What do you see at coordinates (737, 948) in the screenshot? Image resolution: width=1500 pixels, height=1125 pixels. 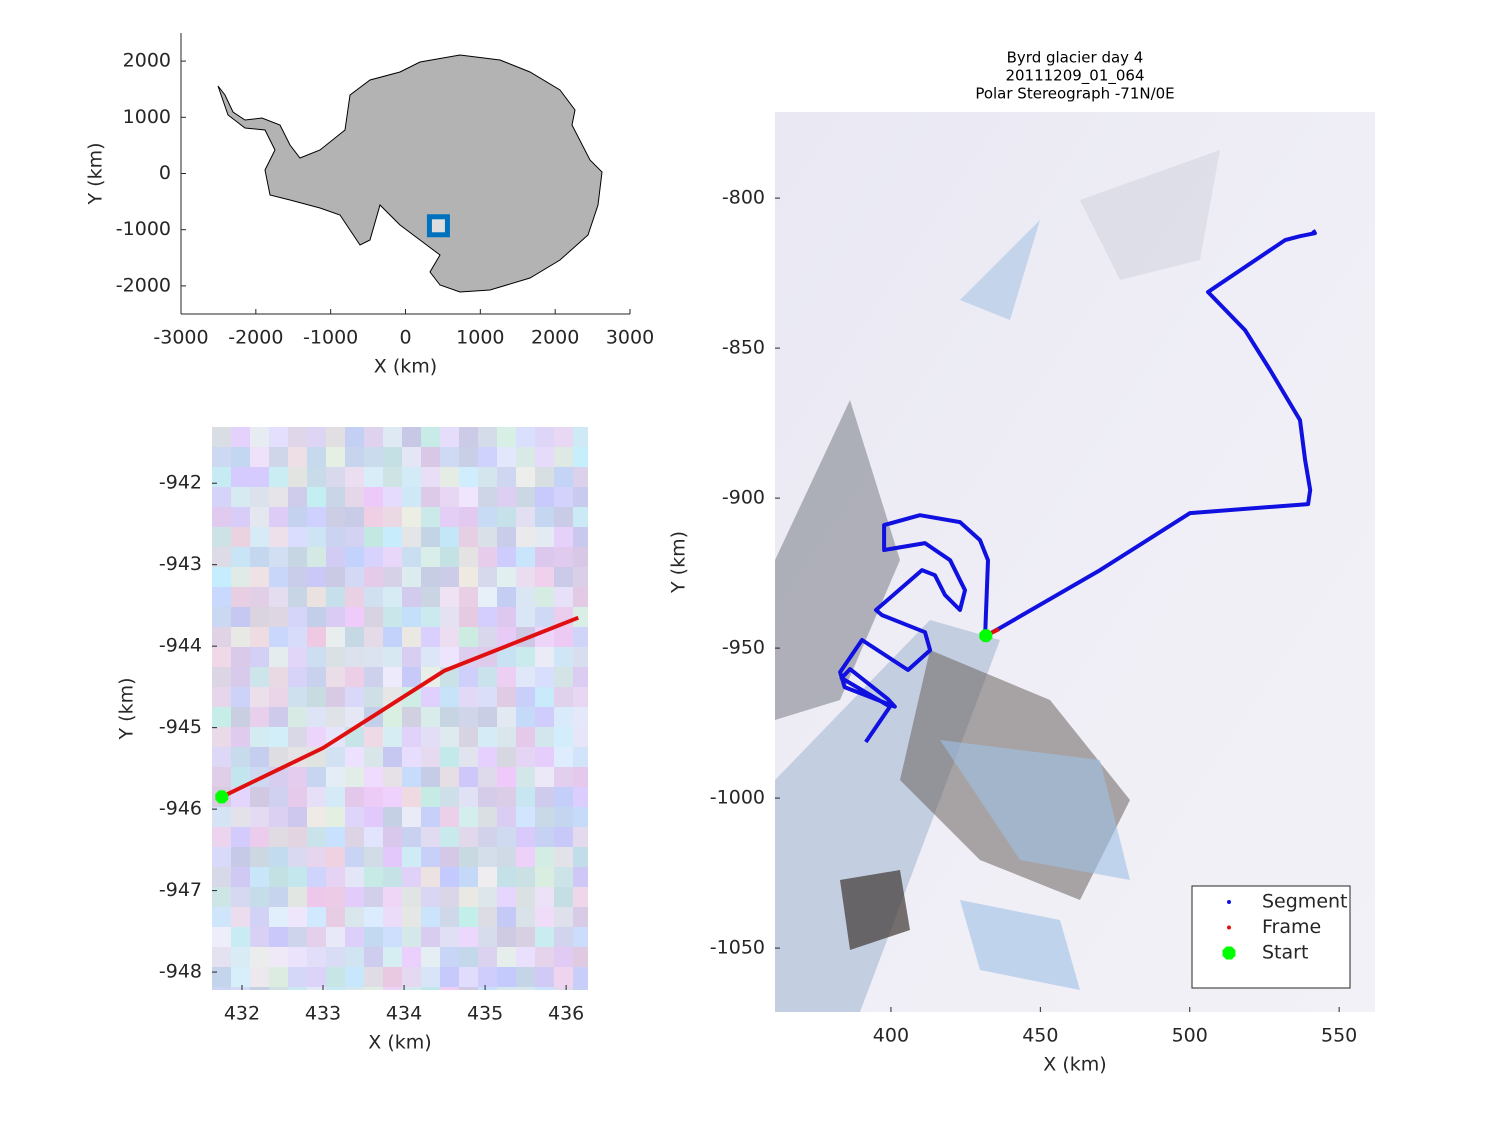 I see `y-tick-label: -1050` at bounding box center [737, 948].